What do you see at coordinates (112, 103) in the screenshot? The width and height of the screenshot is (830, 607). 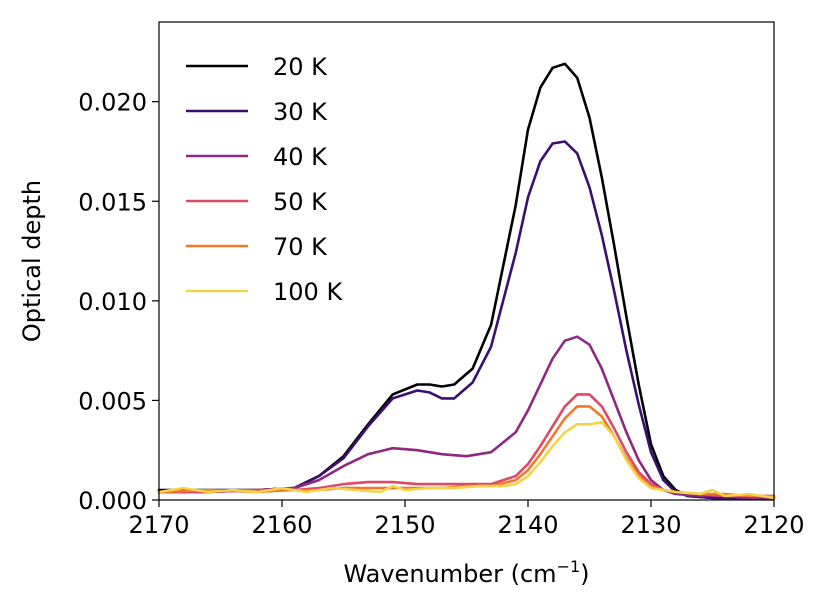 I see `y-tick-label: 0.020` at bounding box center [112, 103].